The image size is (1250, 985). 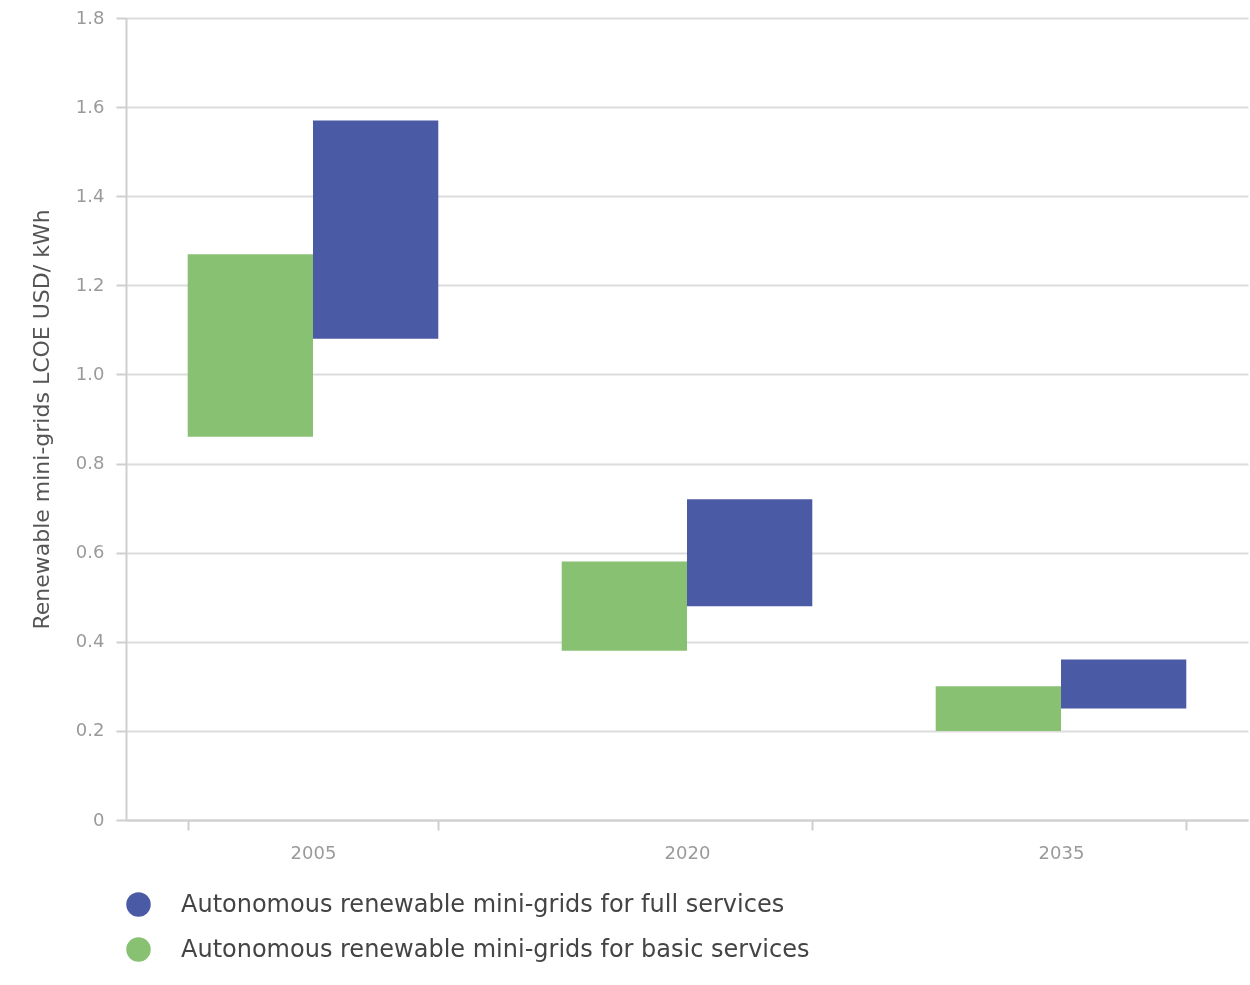 I want to click on legend-label: Autonomous renewable mini-grids for basic services, so click(x=495, y=948).